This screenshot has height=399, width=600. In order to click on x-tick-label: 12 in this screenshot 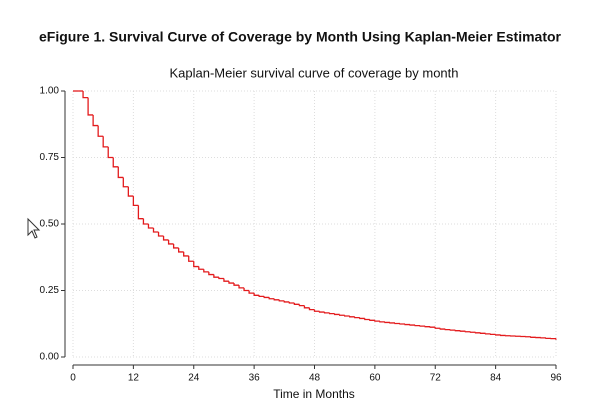, I will do `click(134, 378)`.